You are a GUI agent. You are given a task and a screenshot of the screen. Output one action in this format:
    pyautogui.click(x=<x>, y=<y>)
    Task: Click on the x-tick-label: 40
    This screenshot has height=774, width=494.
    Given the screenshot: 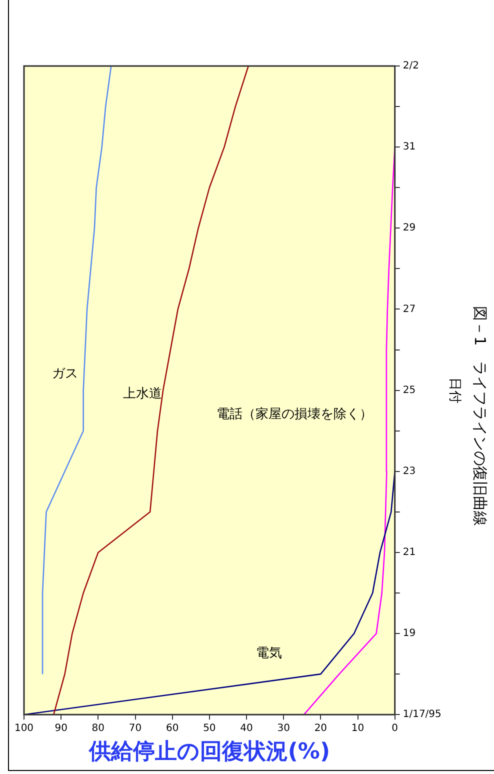 What is the action you would take?
    pyautogui.click(x=246, y=728)
    